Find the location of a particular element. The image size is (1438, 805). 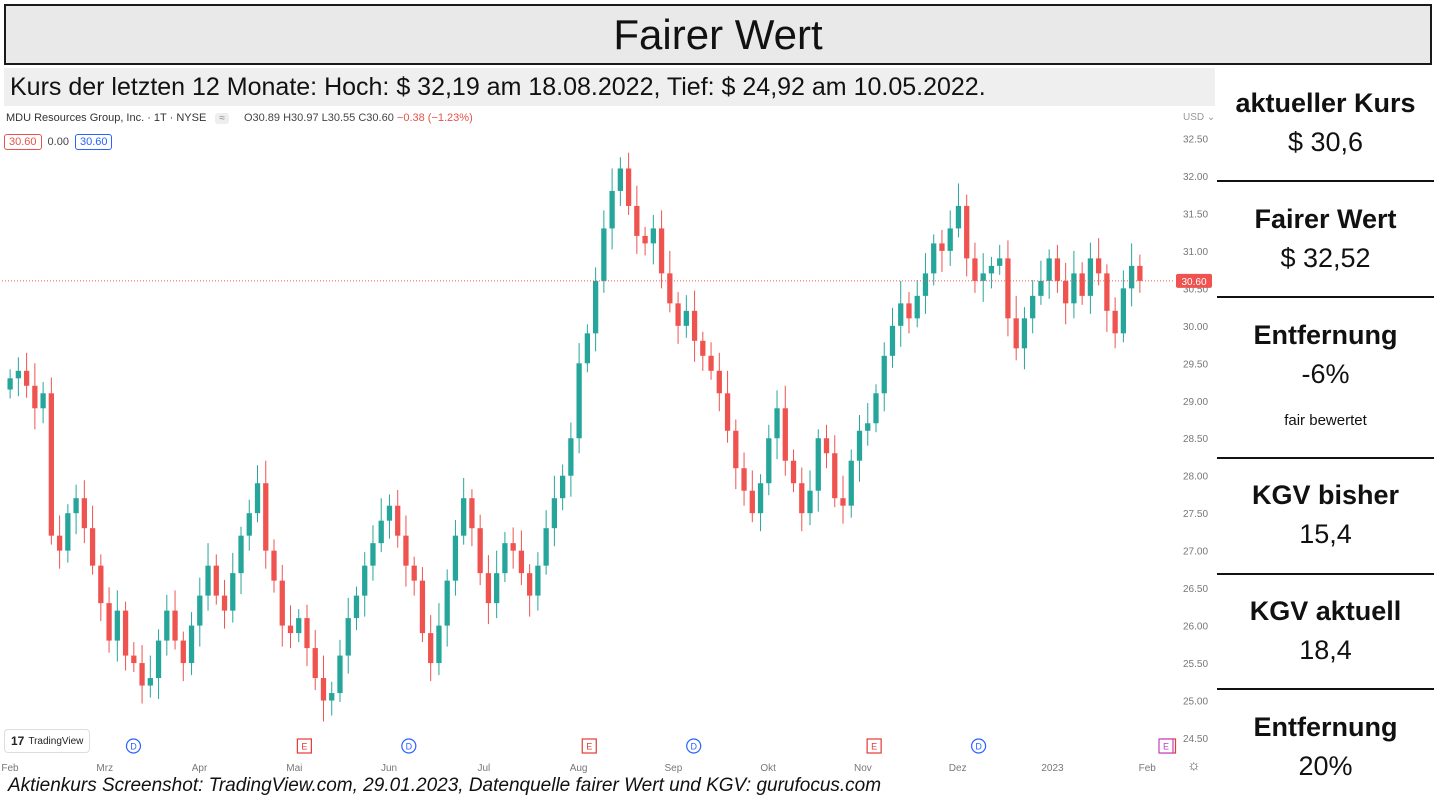

quote-values: 30.60 0.00 30.60 is located at coordinates (58, 142).